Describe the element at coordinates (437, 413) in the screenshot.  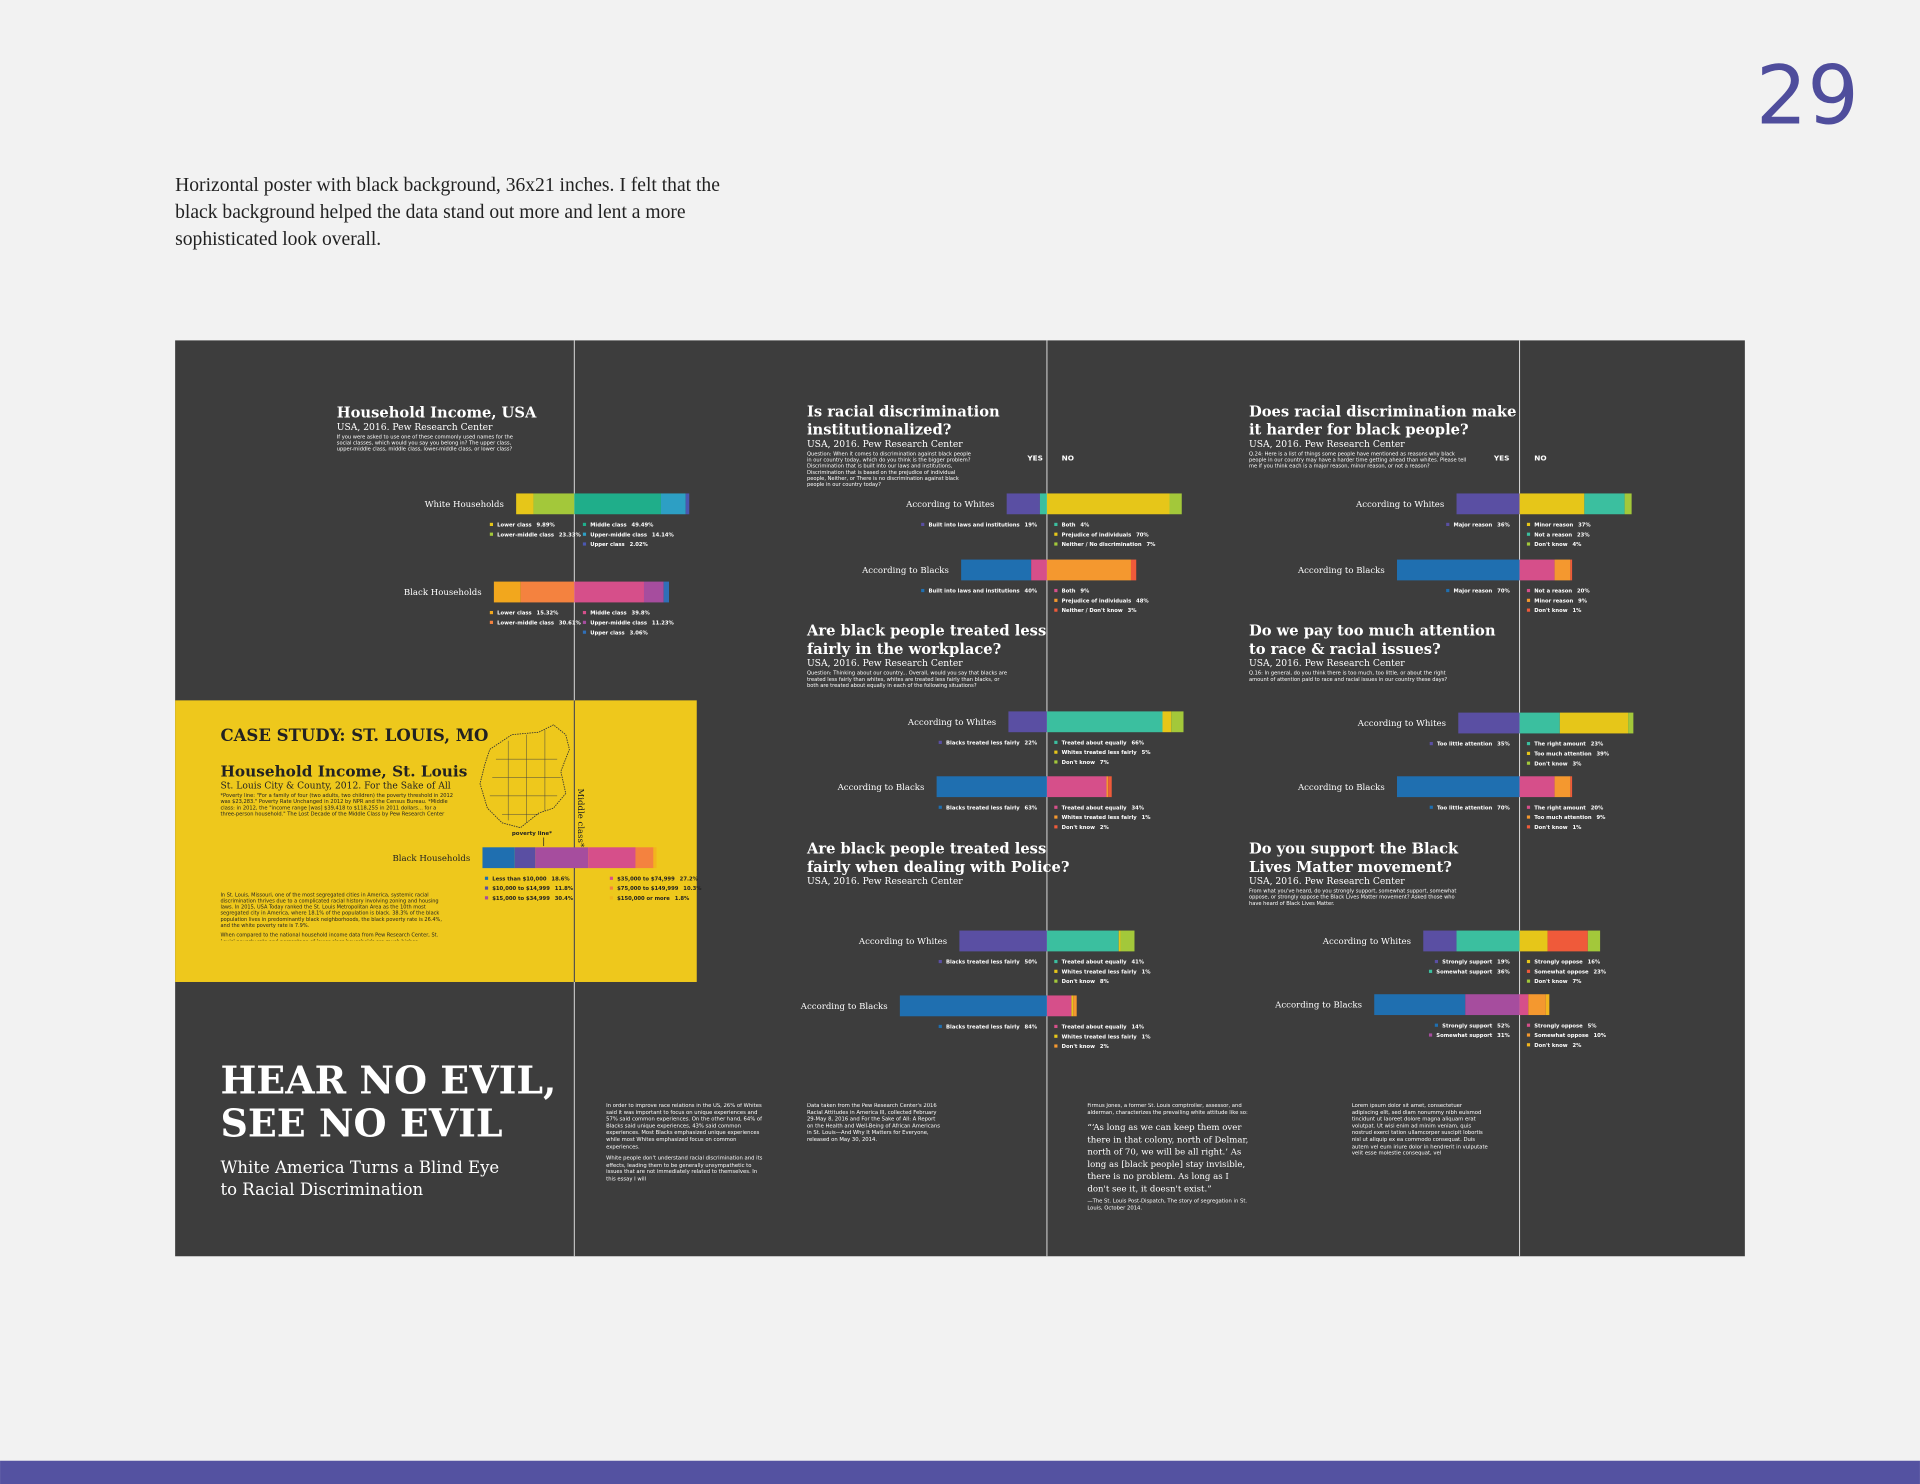
I see `chart-title: Household Income, USA` at that location.